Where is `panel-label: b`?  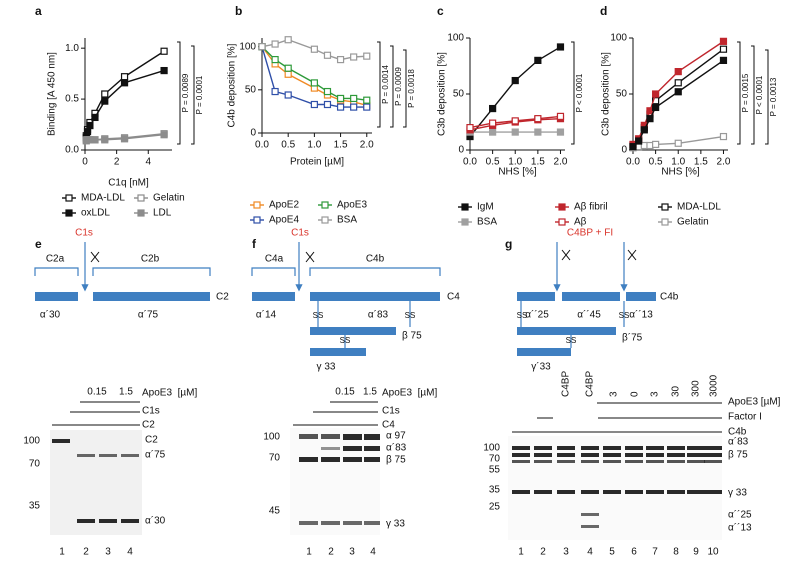
panel-label: b is located at coordinates (238, 11).